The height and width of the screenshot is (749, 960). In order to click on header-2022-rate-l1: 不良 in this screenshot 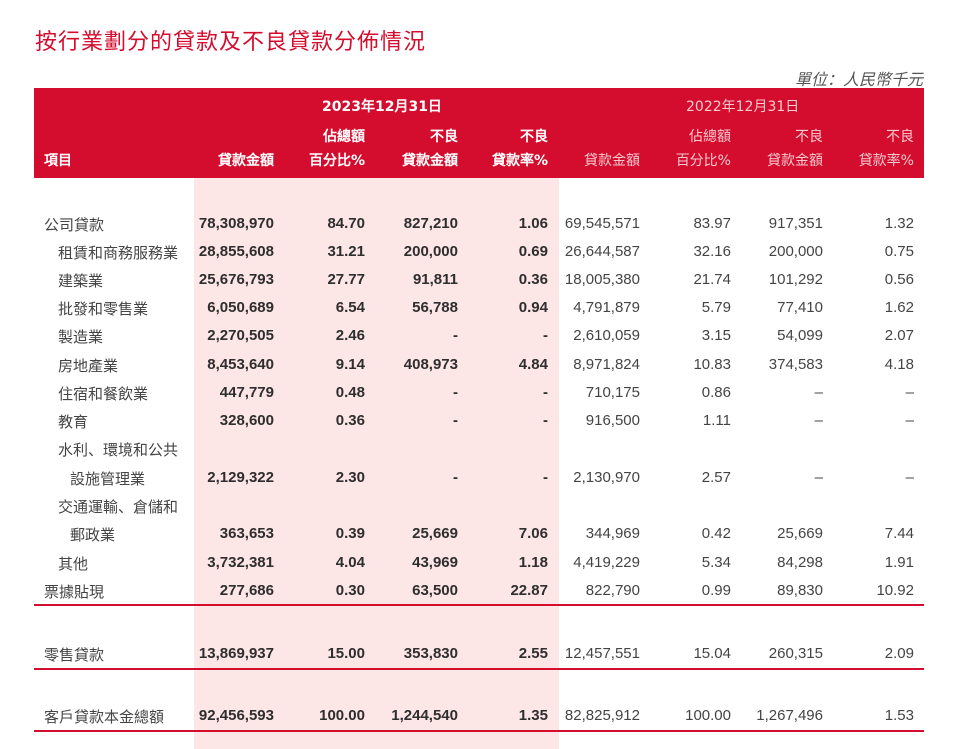, I will do `click(900, 137)`.